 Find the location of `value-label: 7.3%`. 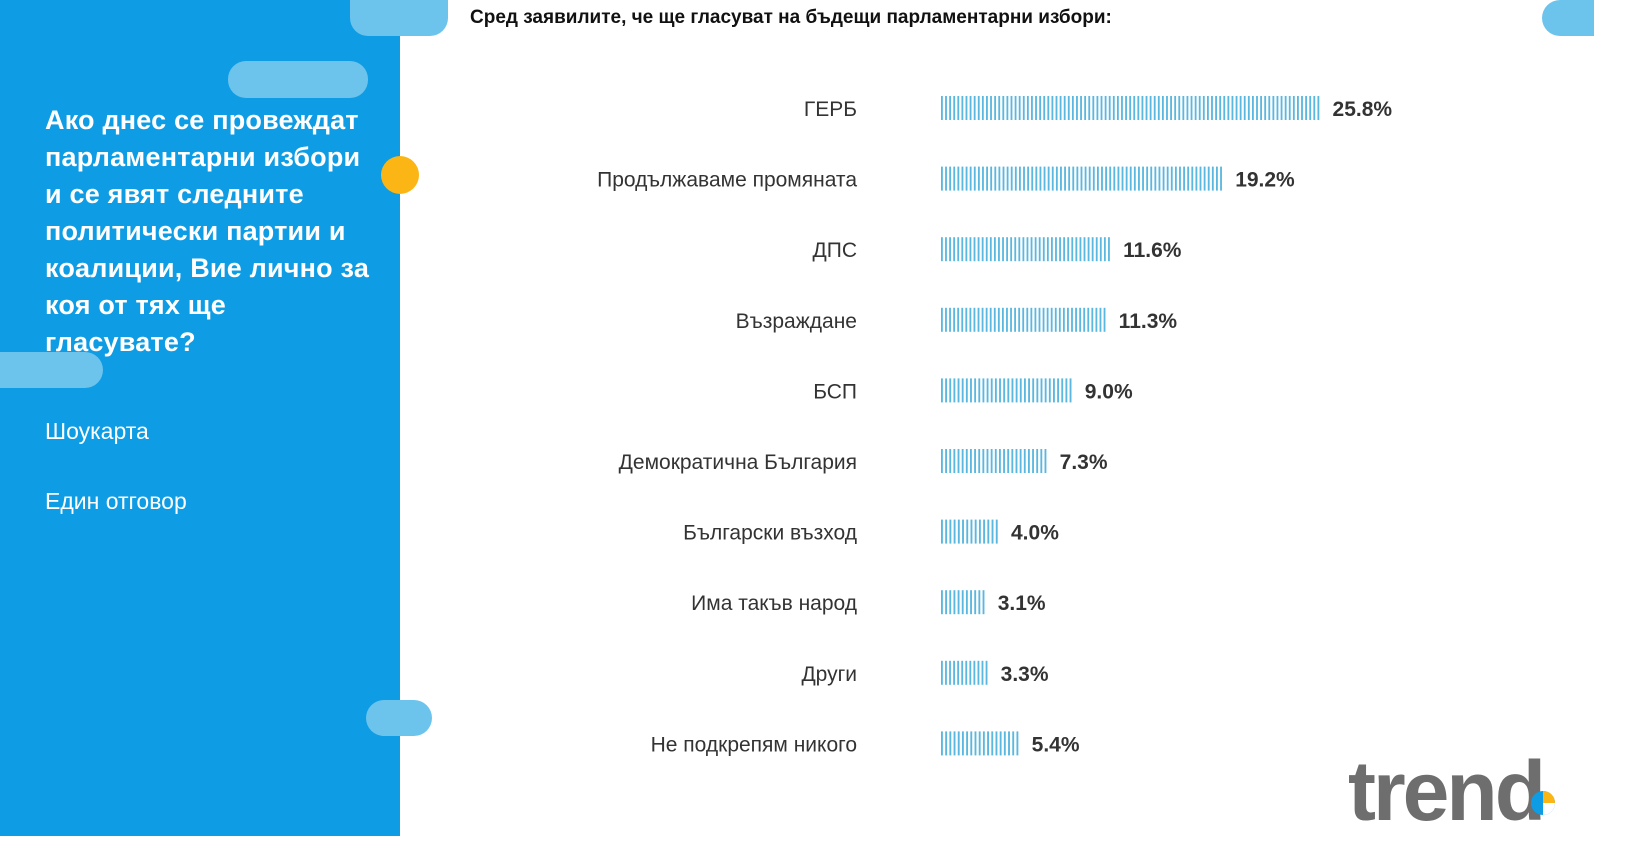

value-label: 7.3% is located at coordinates (1084, 462).